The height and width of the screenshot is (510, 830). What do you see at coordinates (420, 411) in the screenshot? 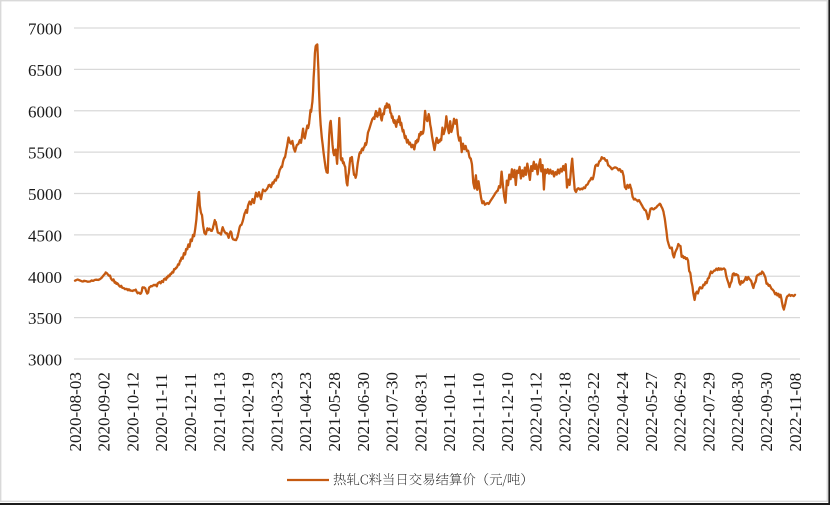
I see `svg-text: 2021-08-31` at bounding box center [420, 411].